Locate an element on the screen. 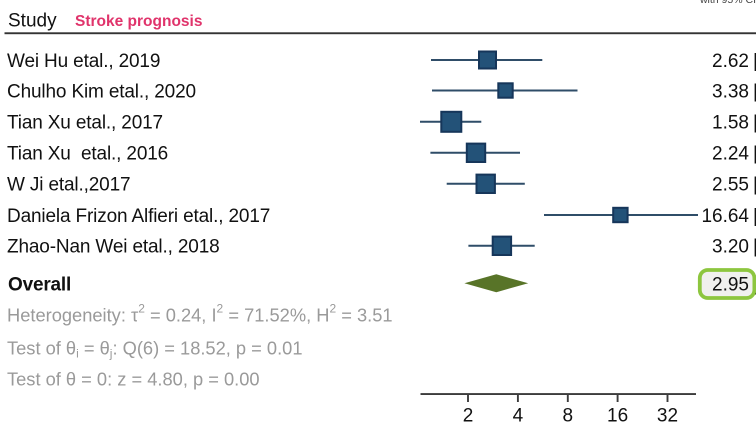  svg-text: 8 is located at coordinates (568, 416).